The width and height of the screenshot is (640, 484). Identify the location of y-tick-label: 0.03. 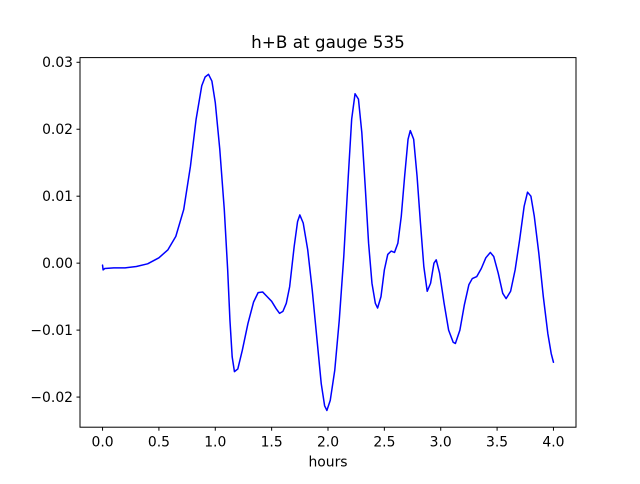
(57, 63).